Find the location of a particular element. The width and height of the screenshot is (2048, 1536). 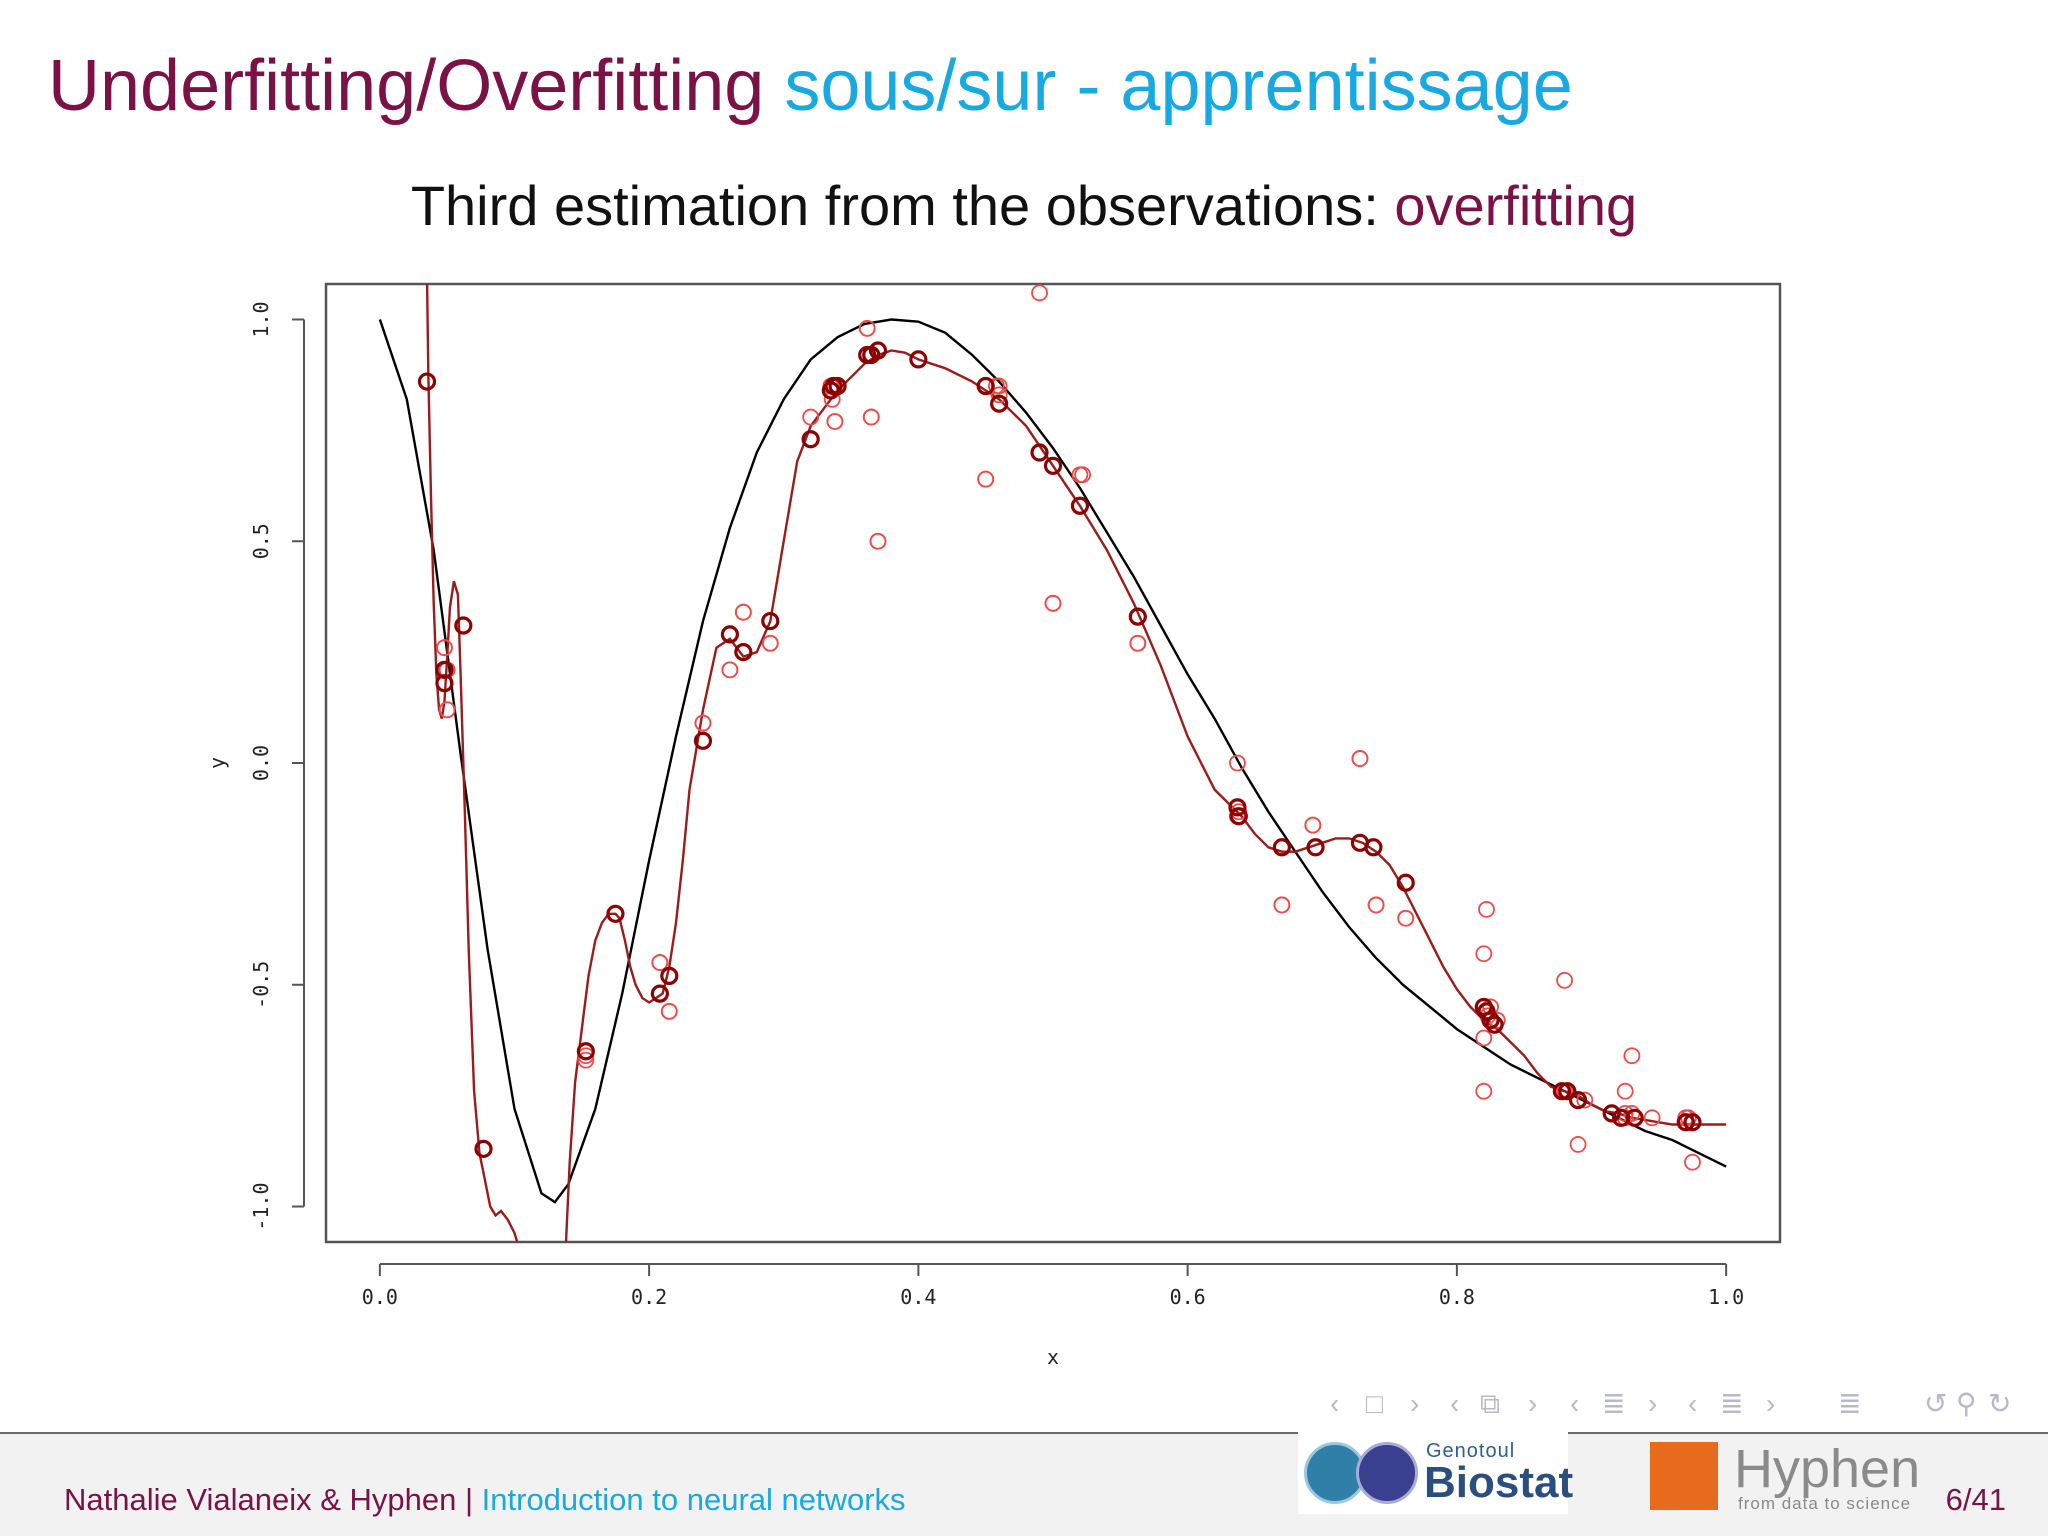

footer-author: Nathalie Vialaneix & Hyphen is located at coordinates (260, 1499).